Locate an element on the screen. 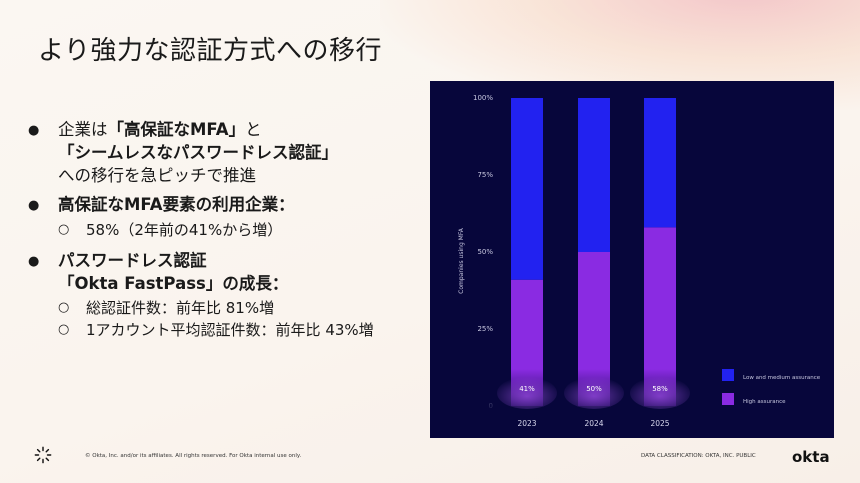 Image resolution: width=860 pixels, height=483 pixels. bullet-3: ● パスワードレス認証 「Okta FastPass」の成長： is located at coordinates (228, 272).